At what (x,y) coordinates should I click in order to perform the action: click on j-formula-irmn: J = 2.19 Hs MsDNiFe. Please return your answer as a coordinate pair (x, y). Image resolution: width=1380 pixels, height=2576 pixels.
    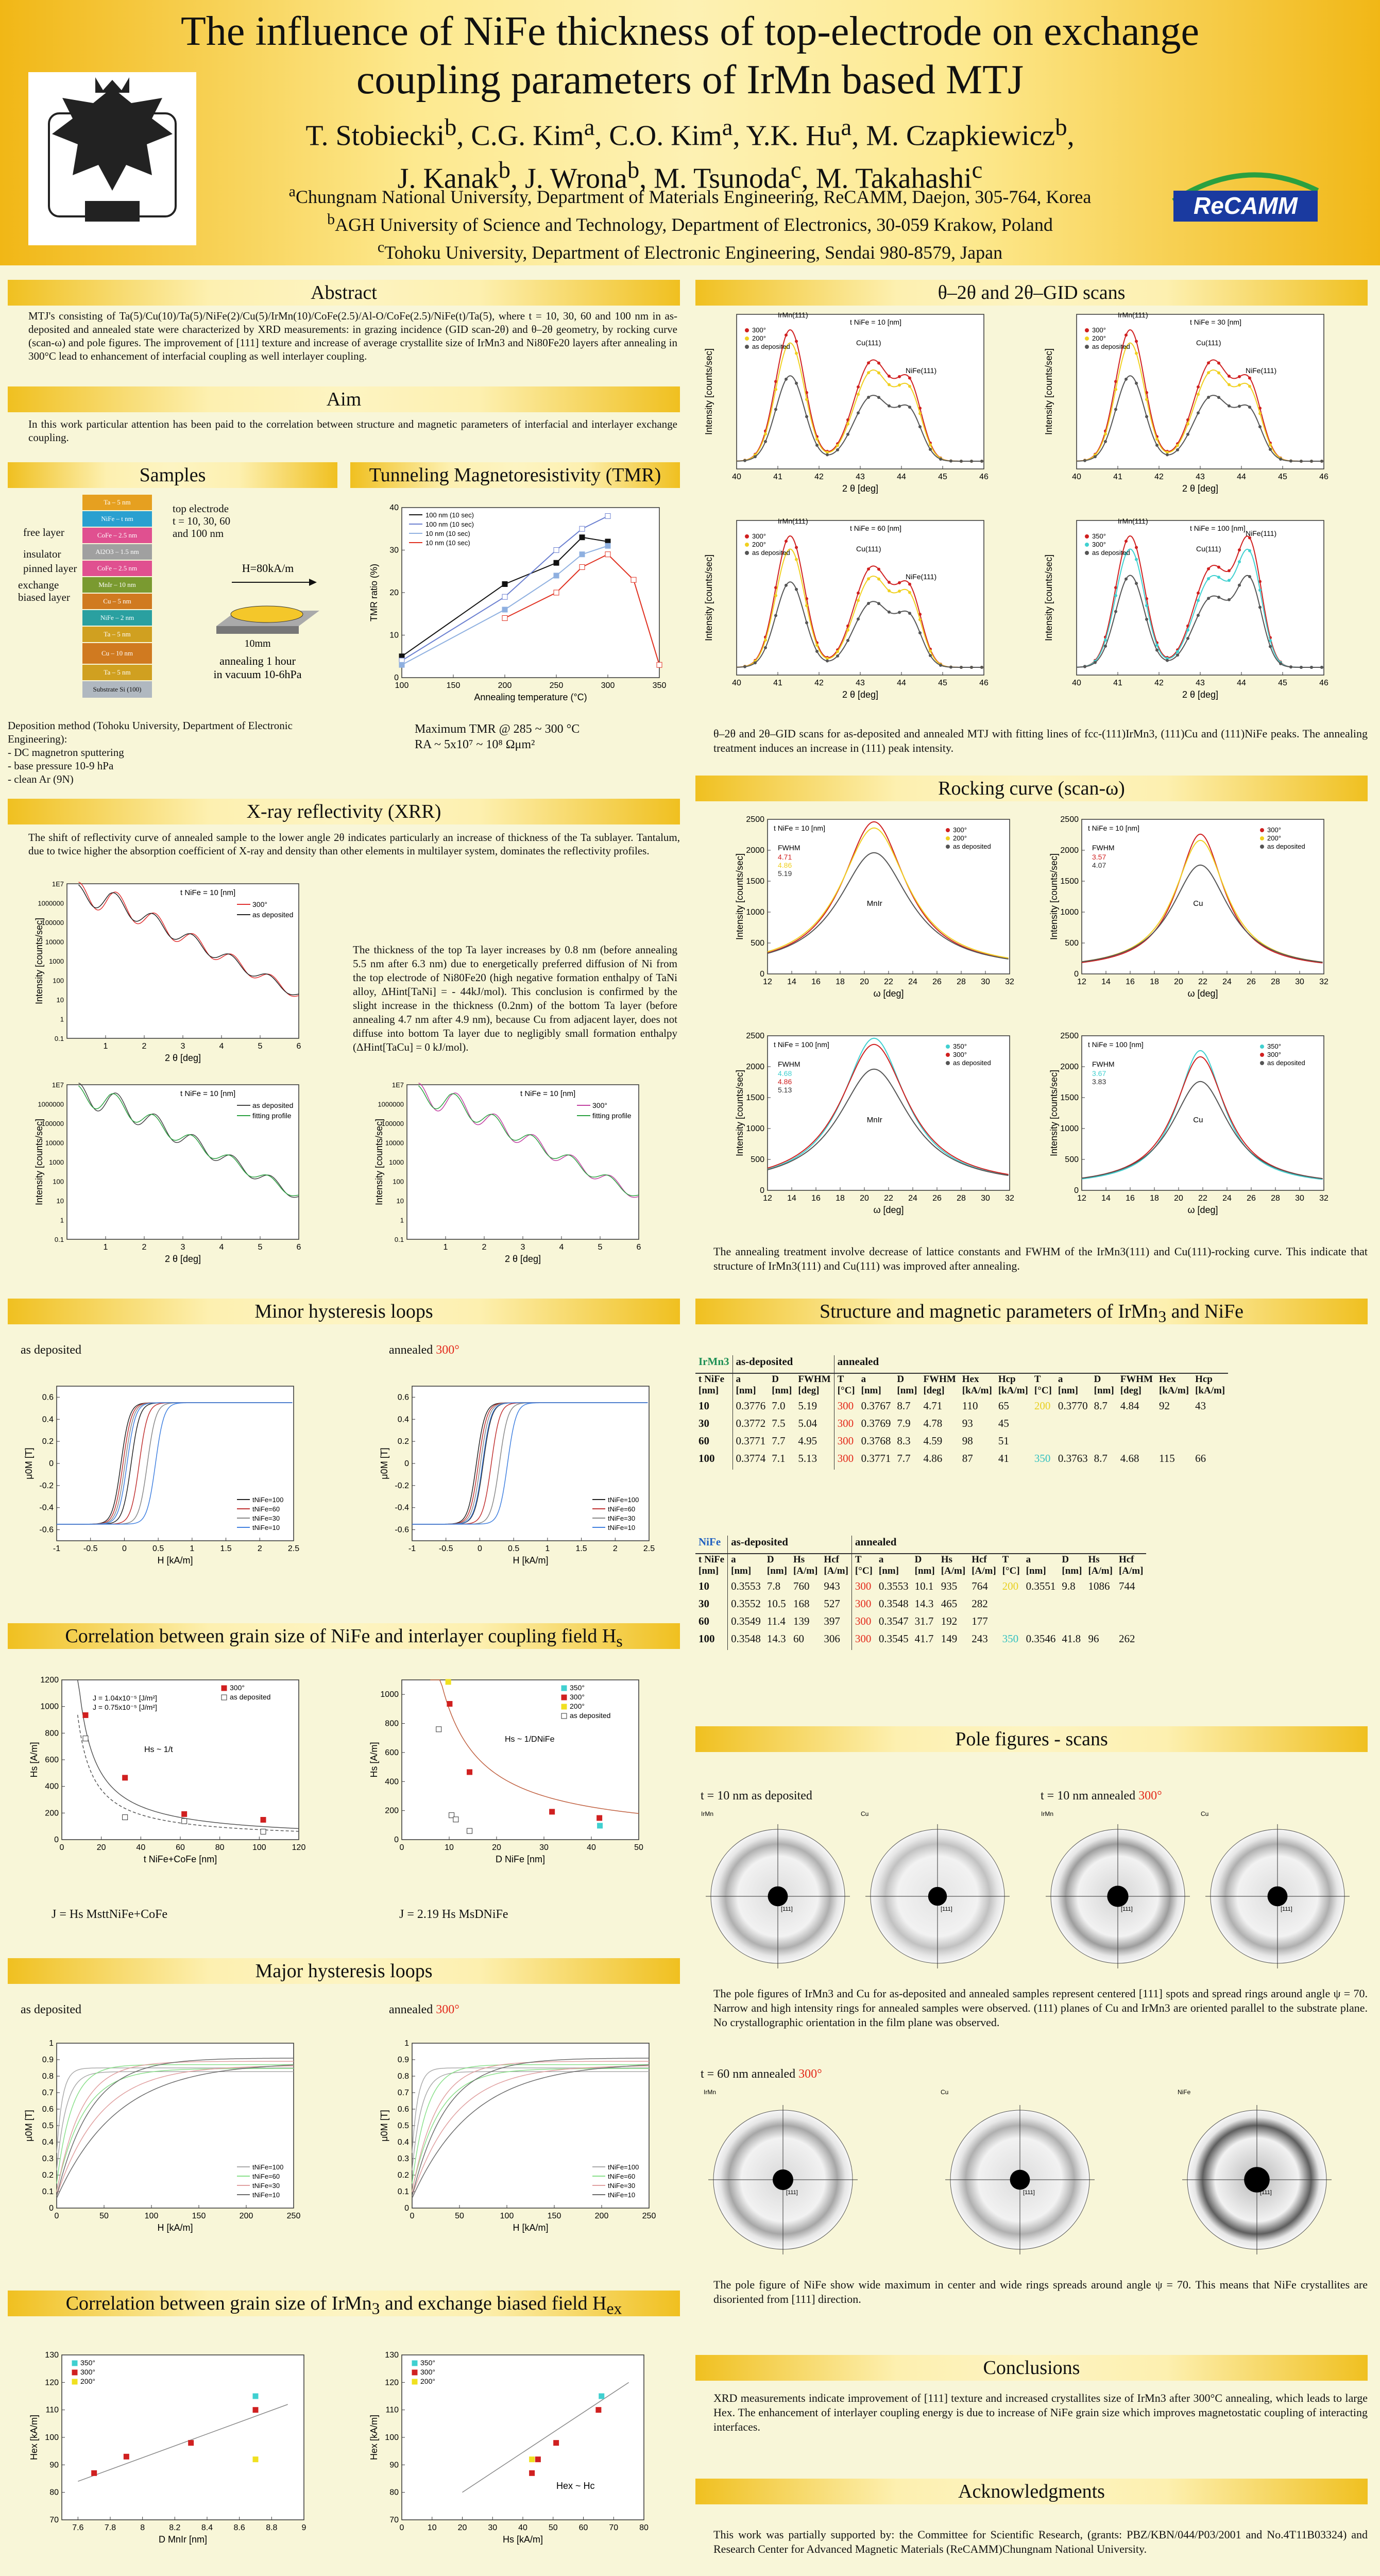
    Looking at the image, I should click on (454, 1914).